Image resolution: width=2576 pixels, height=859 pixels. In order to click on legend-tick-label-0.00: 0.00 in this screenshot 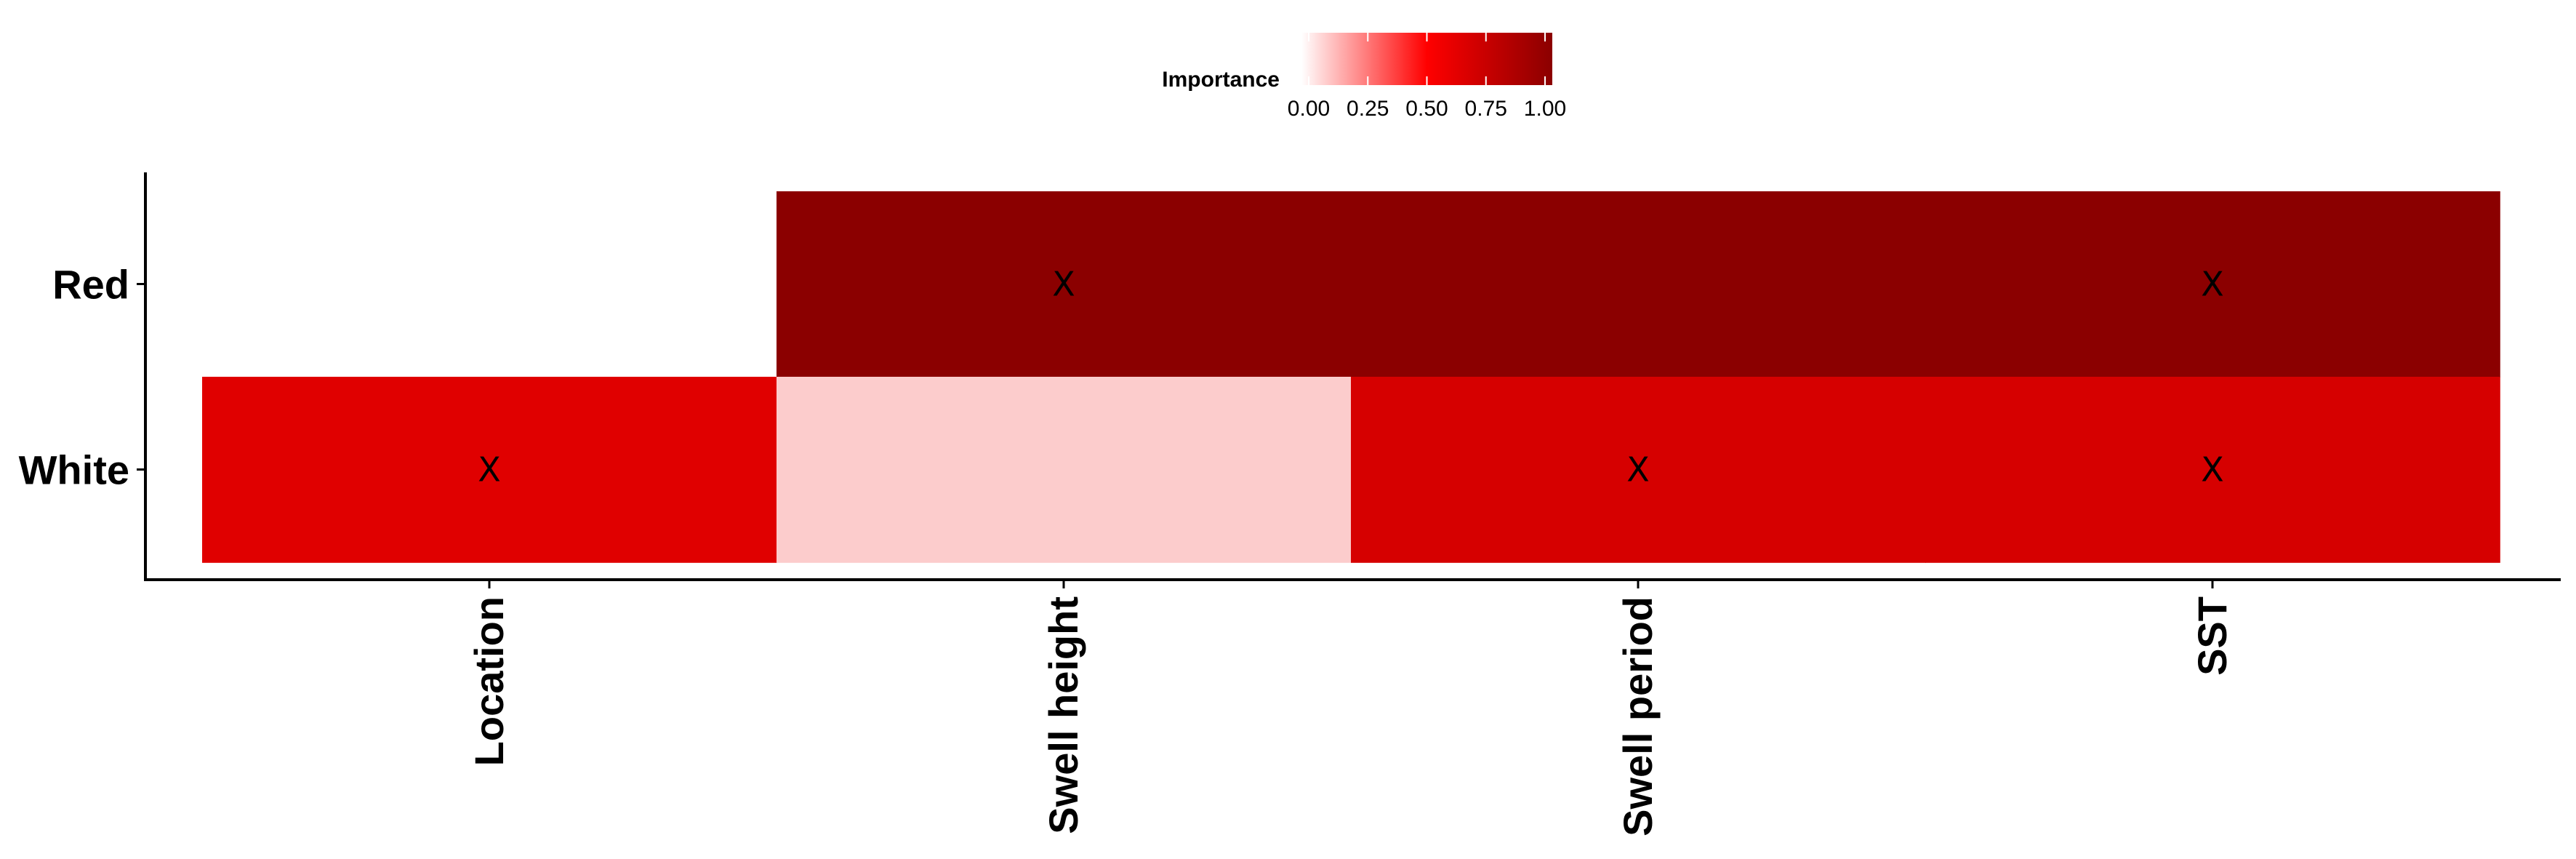, I will do `click(1309, 109)`.